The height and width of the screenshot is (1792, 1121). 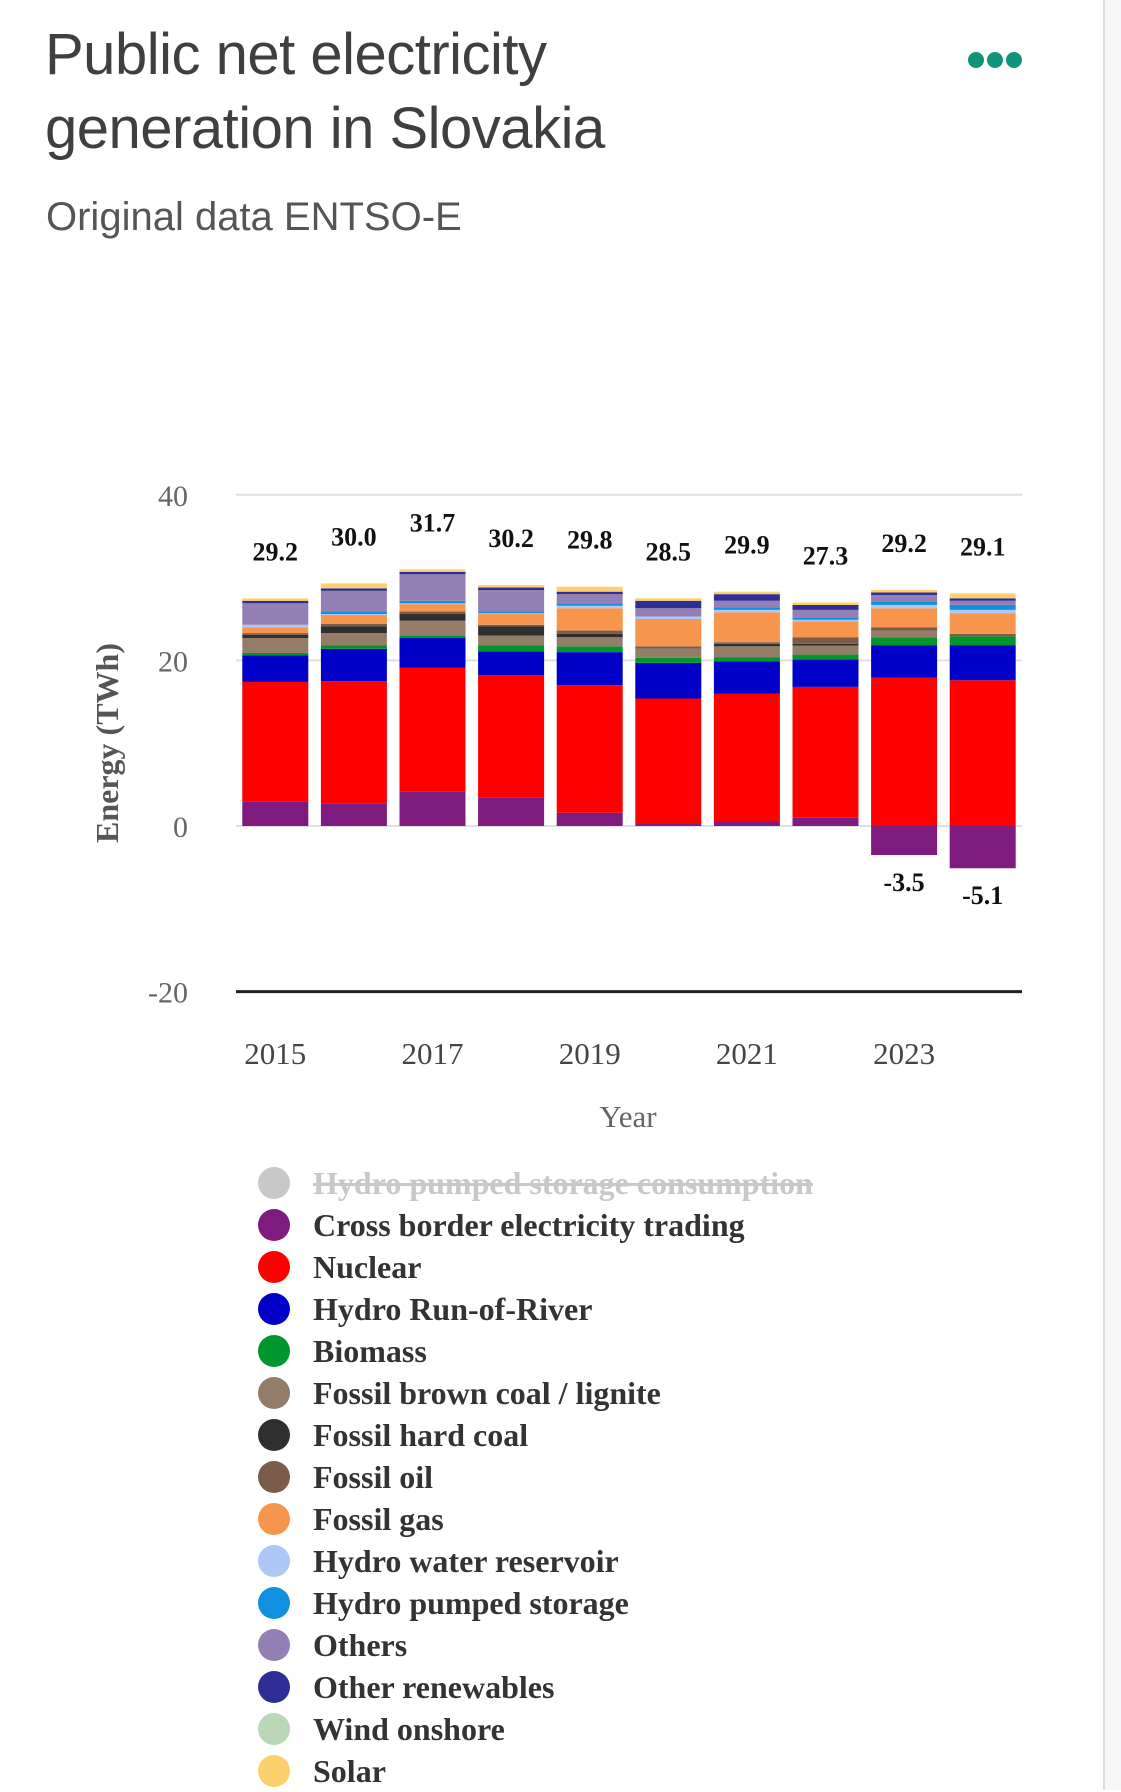 I want to click on bar-2015, so click(x=275, y=712).